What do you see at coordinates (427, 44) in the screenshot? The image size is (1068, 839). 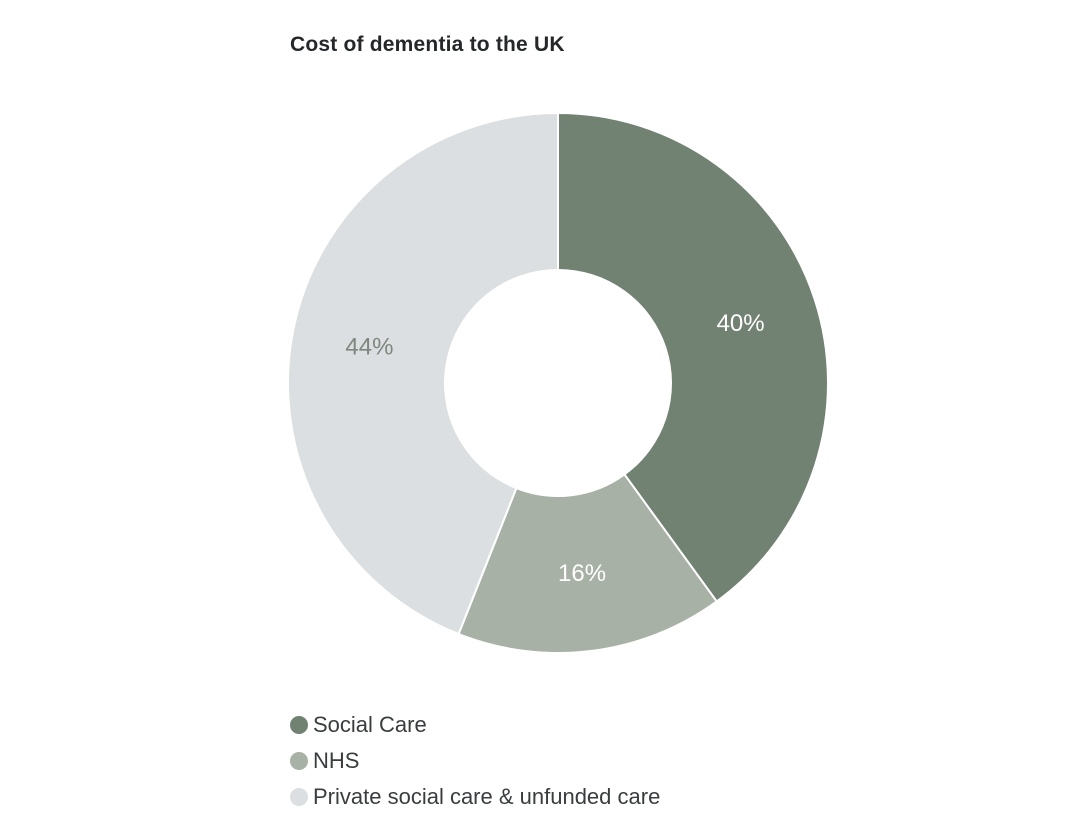 I see `chart-title: Cost of dementia to the UK` at bounding box center [427, 44].